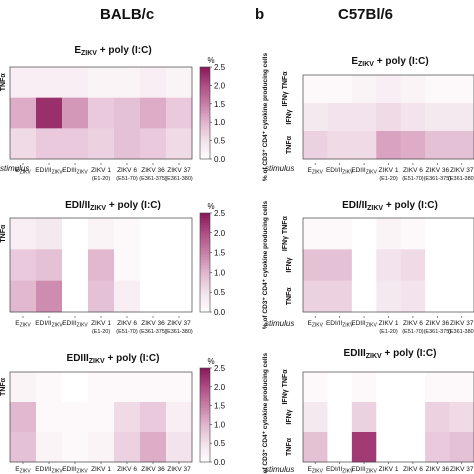  What do you see at coordinates (127, 332) in the screenshot?
I see `x-tick-label-range: (E51-70)` at bounding box center [127, 332].